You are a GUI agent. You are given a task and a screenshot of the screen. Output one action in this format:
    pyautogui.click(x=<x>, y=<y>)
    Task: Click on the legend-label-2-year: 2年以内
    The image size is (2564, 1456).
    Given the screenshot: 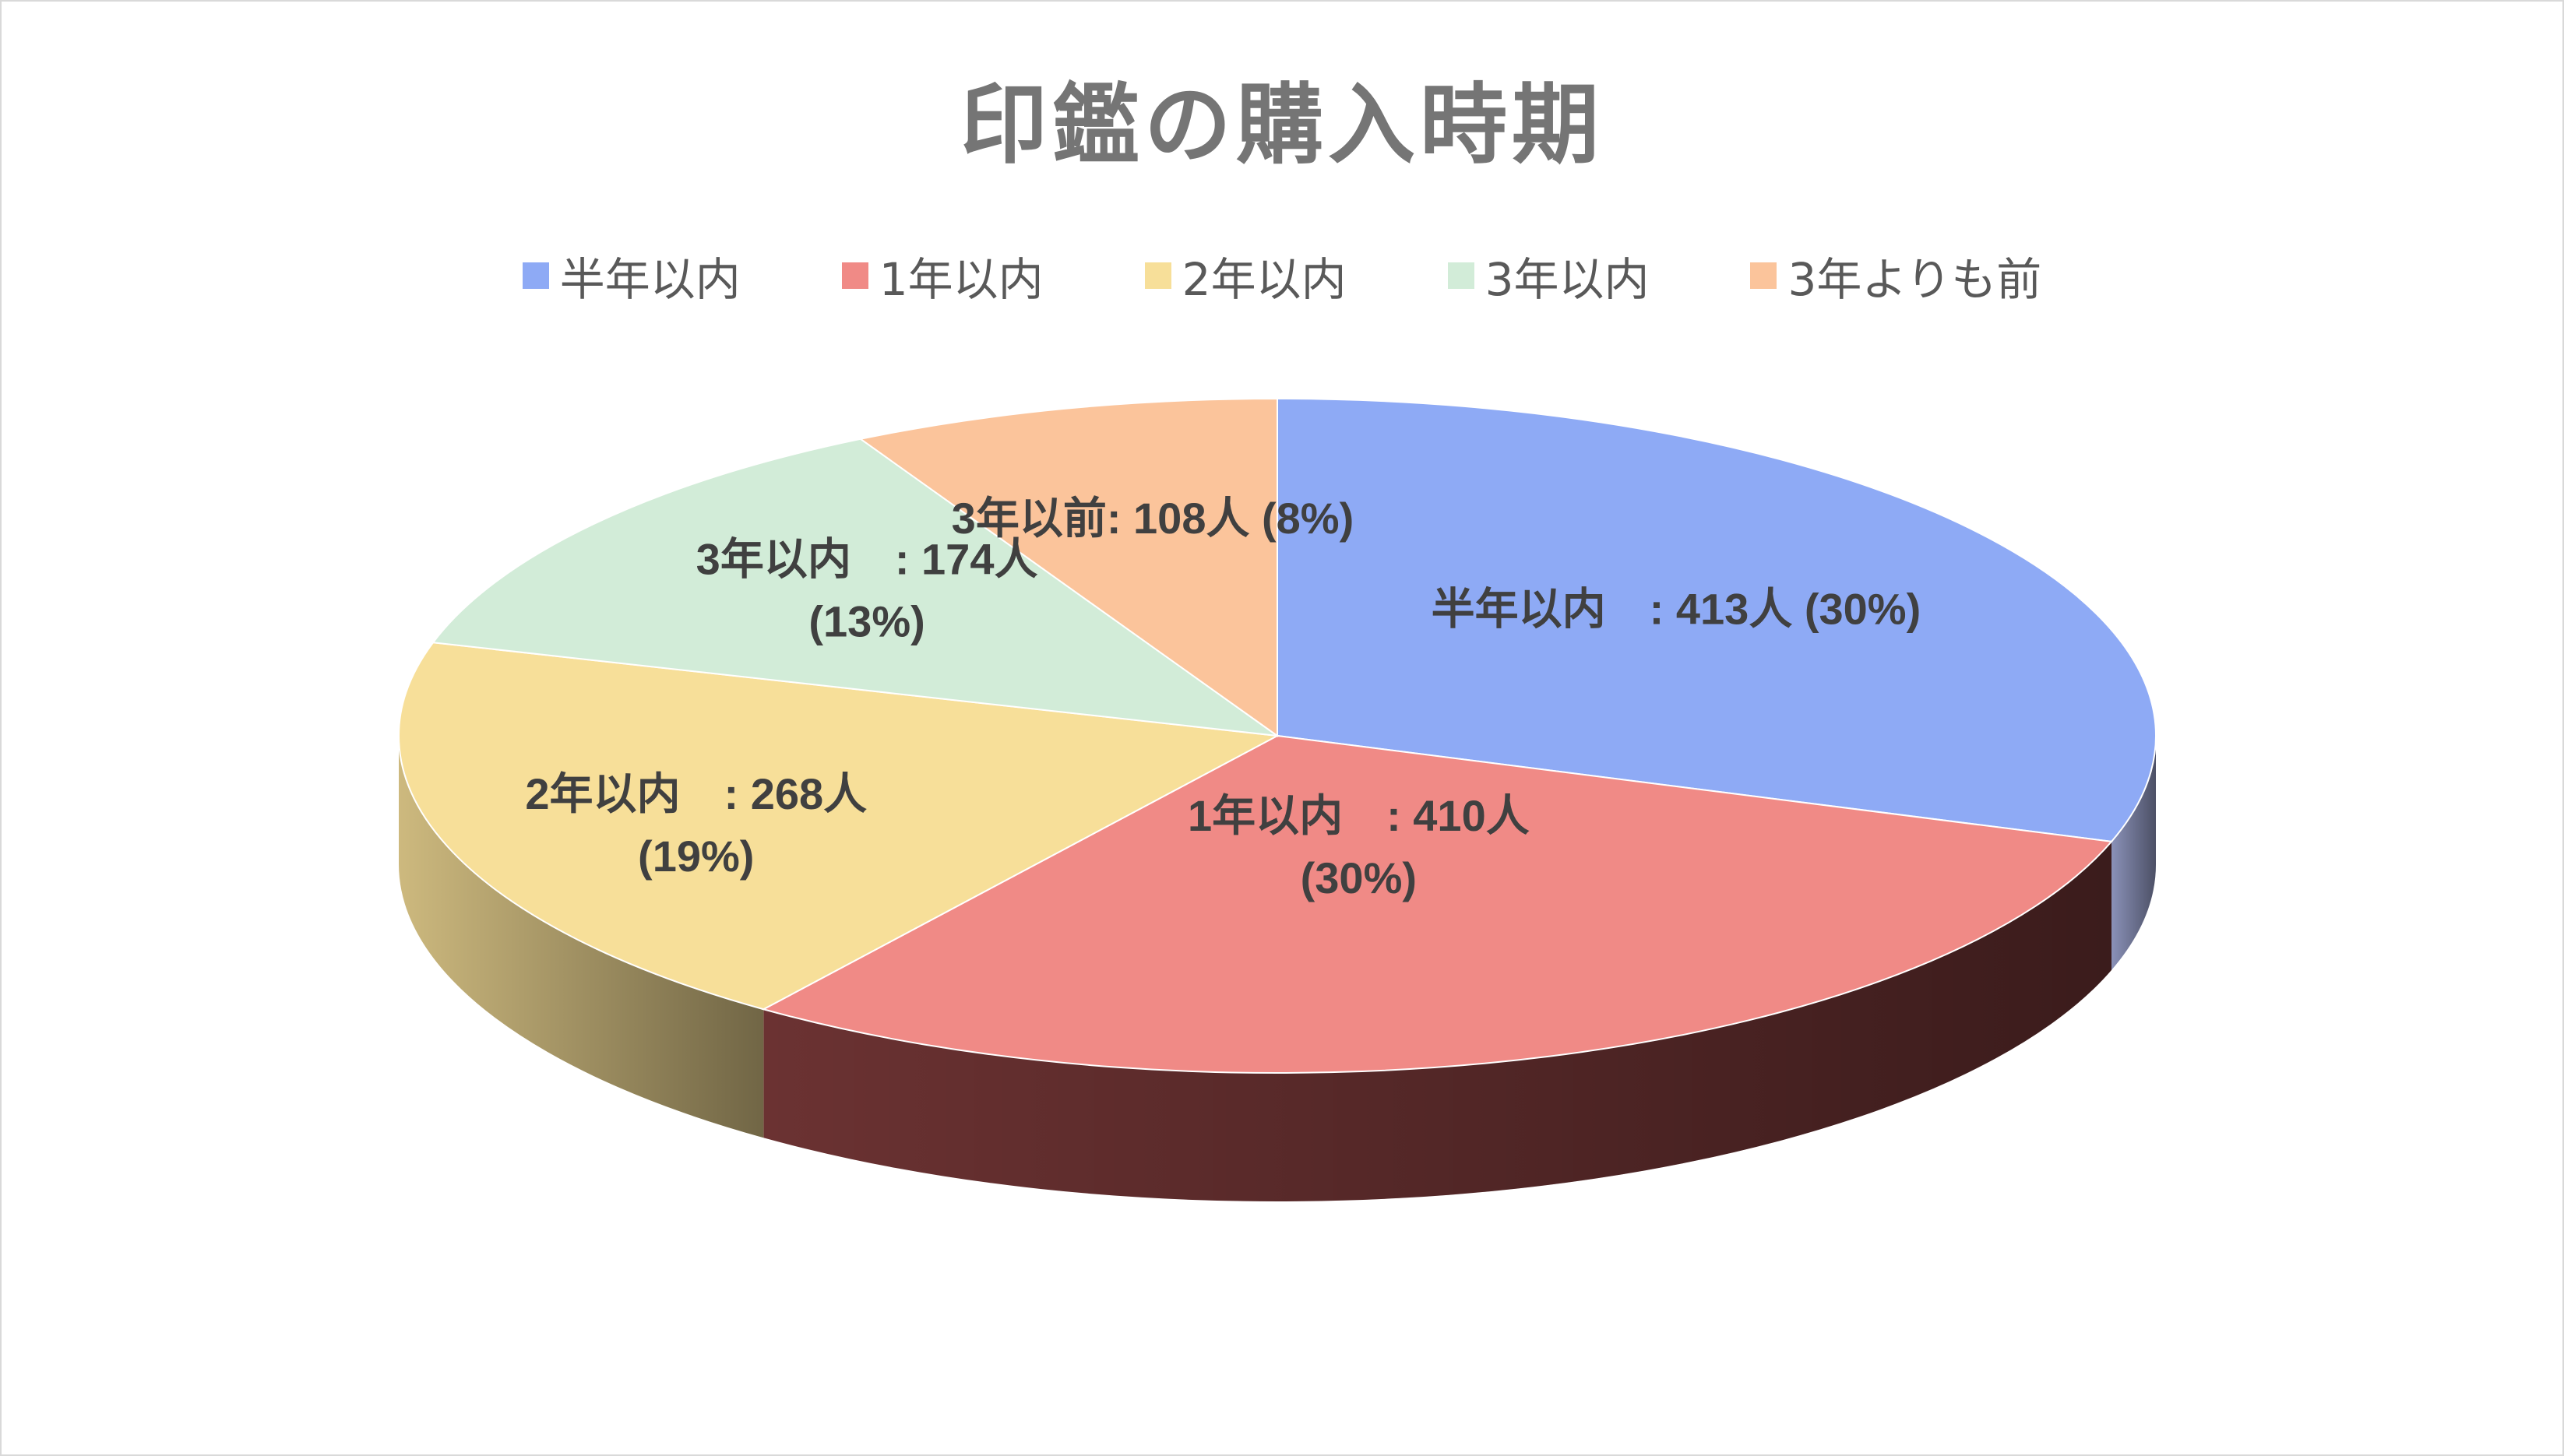 What is the action you would take?
    pyautogui.click(x=1264, y=279)
    